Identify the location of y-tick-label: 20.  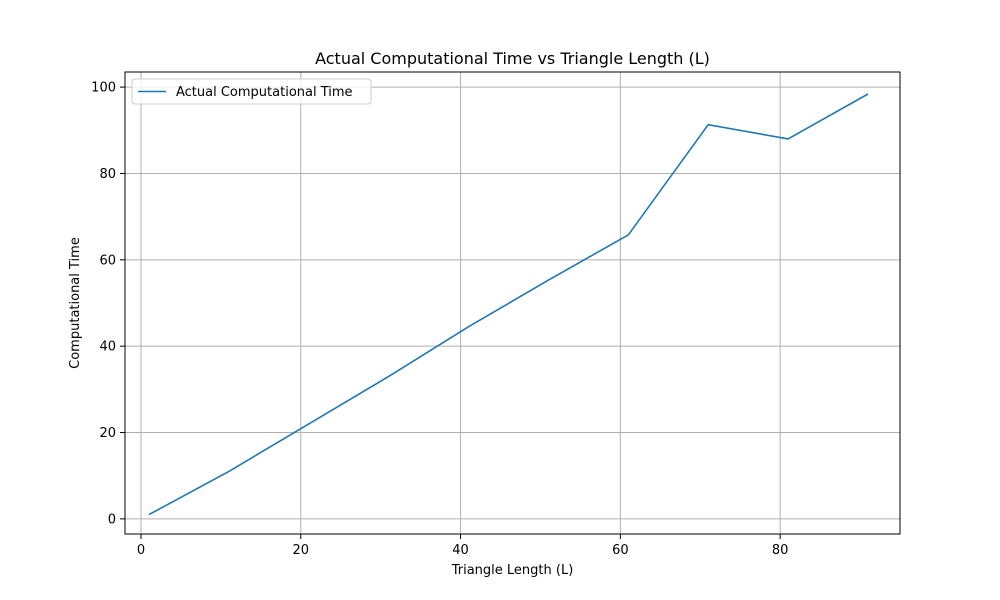
(107, 433).